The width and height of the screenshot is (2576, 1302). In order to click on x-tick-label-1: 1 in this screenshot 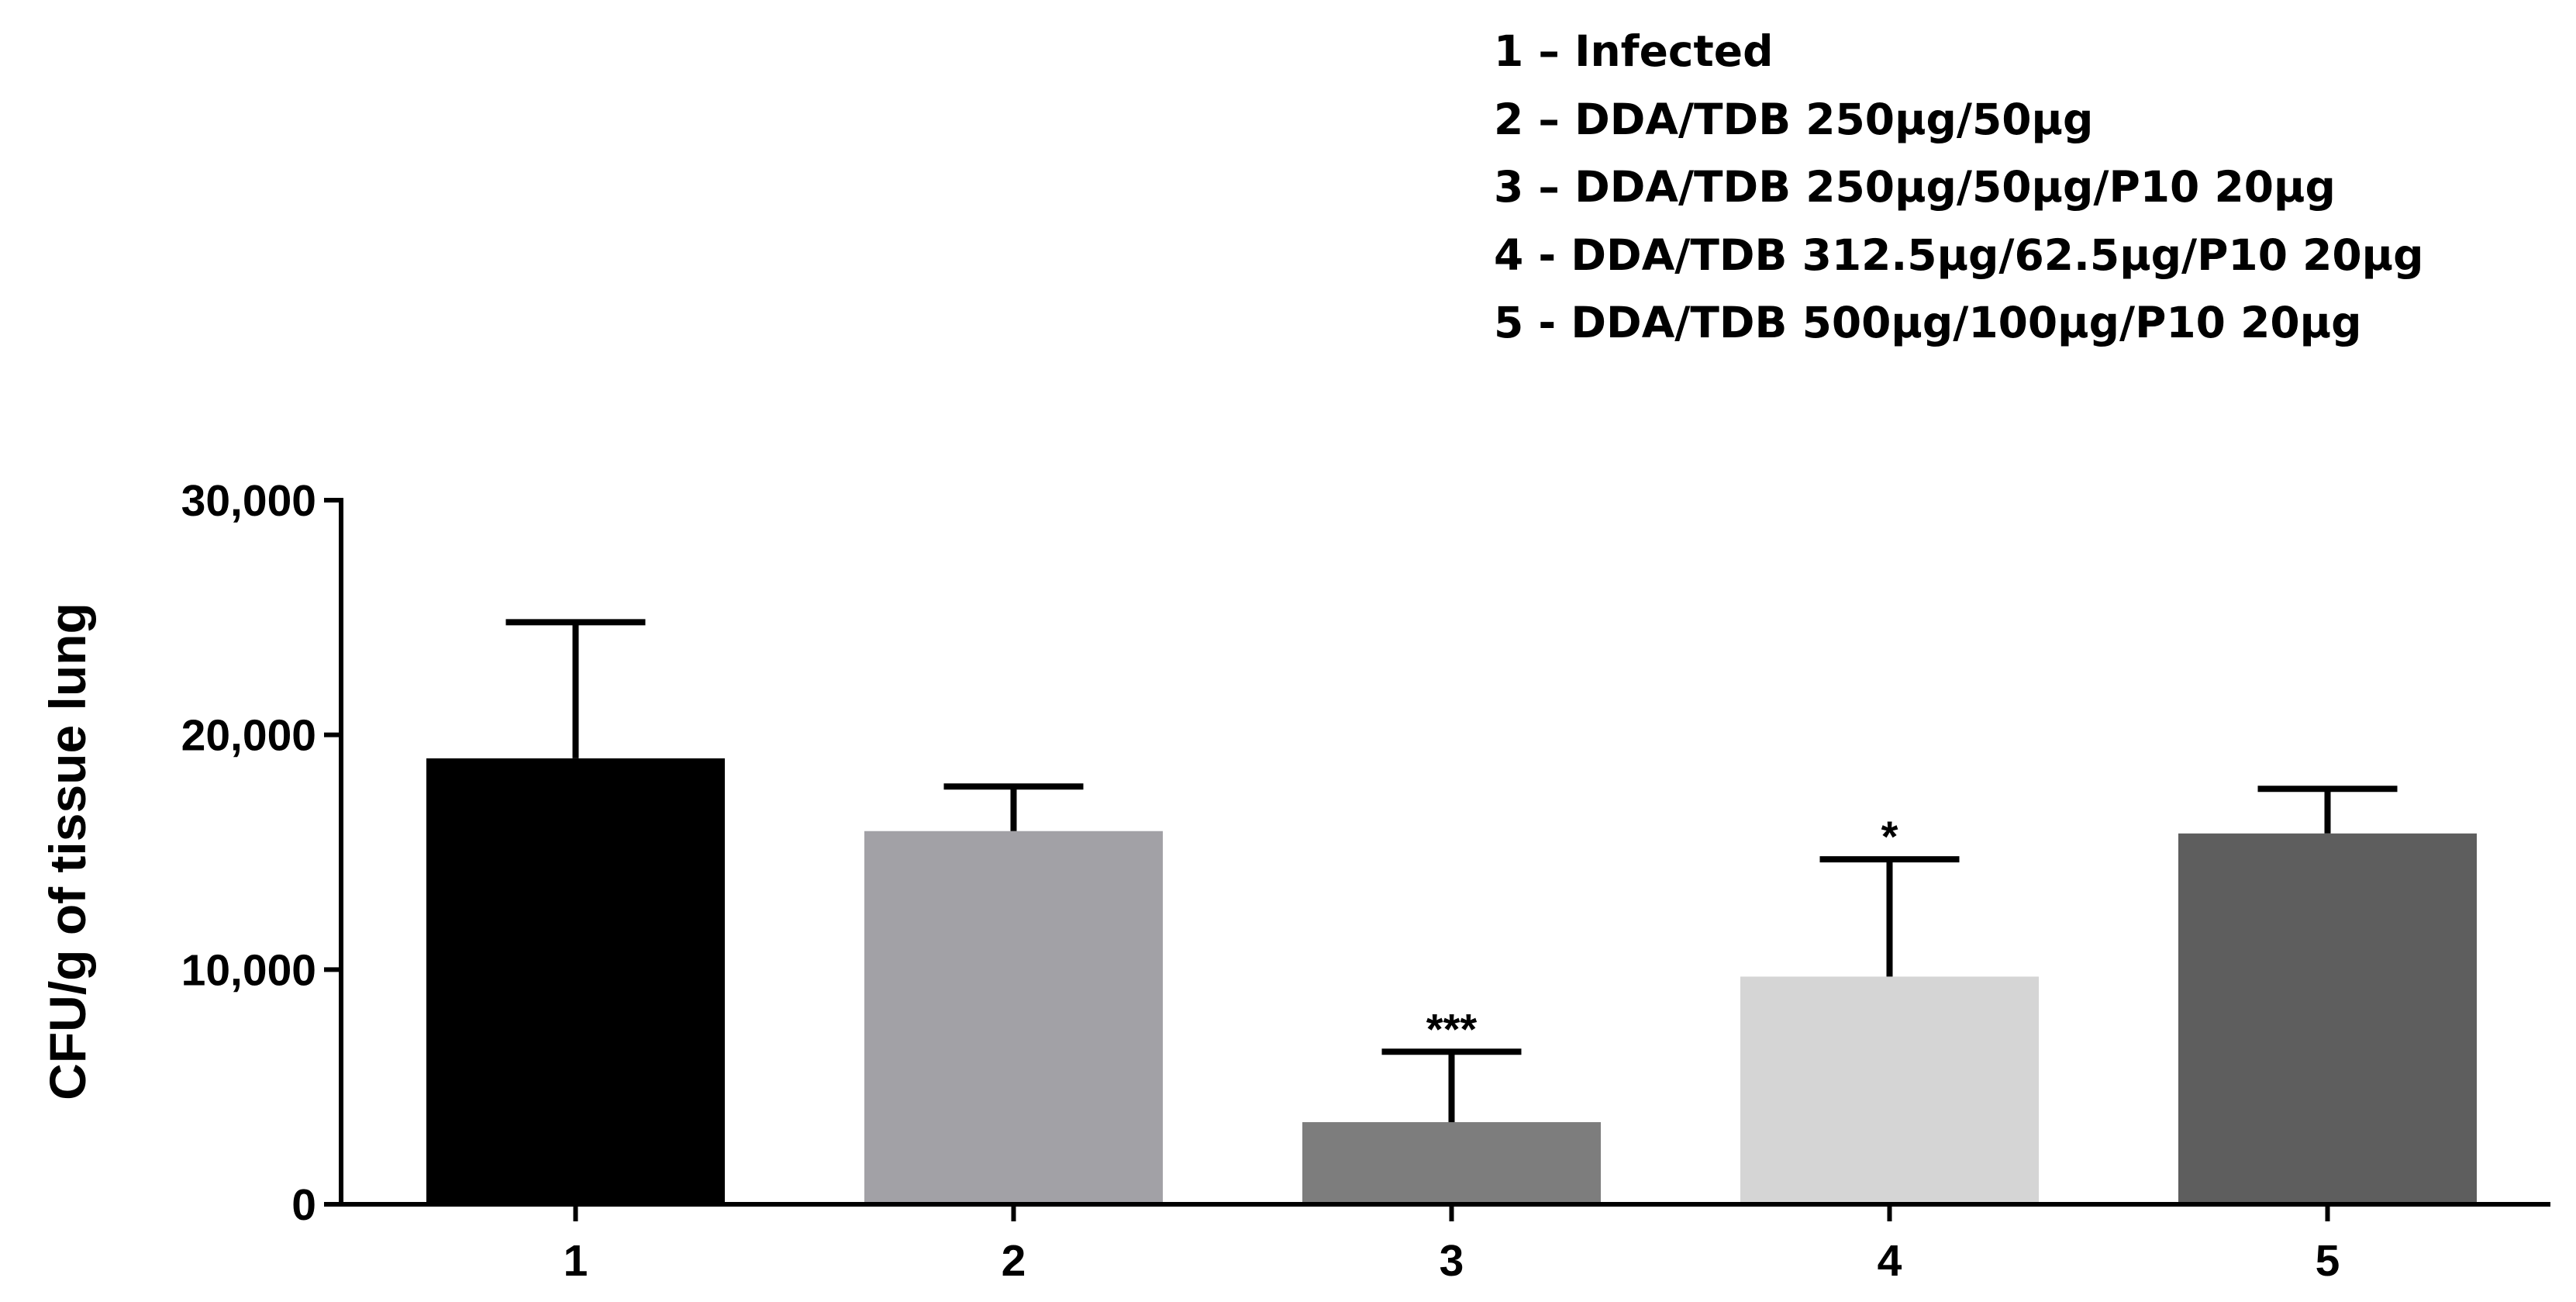, I will do `click(576, 1261)`.